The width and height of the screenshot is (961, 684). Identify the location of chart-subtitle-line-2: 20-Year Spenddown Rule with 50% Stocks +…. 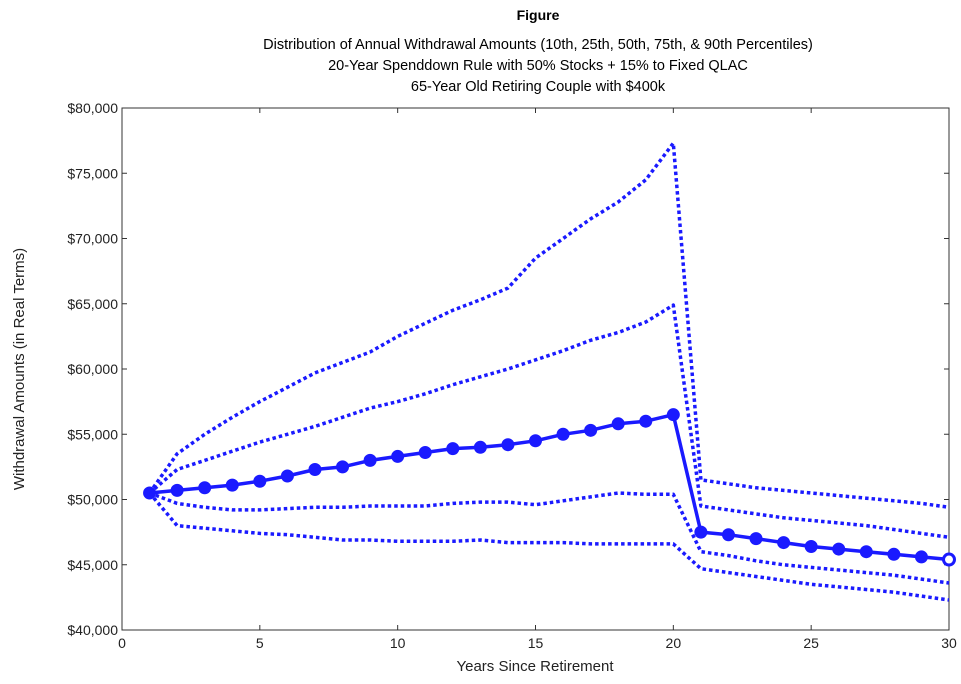
(538, 66).